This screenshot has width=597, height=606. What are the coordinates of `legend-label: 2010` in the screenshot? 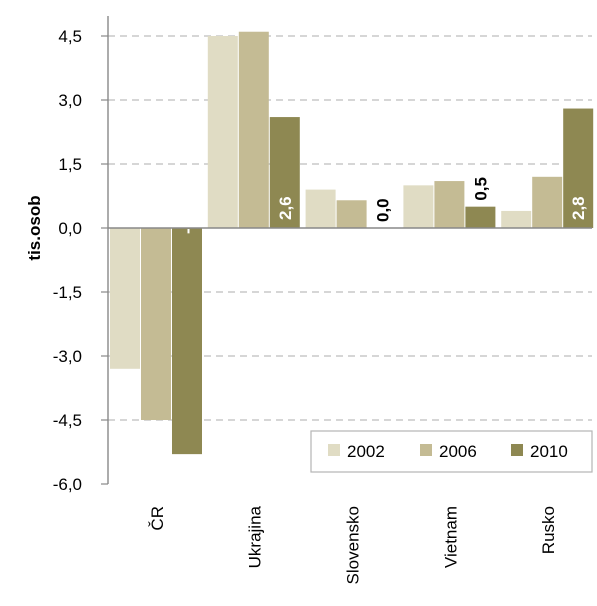 It's located at (549, 451).